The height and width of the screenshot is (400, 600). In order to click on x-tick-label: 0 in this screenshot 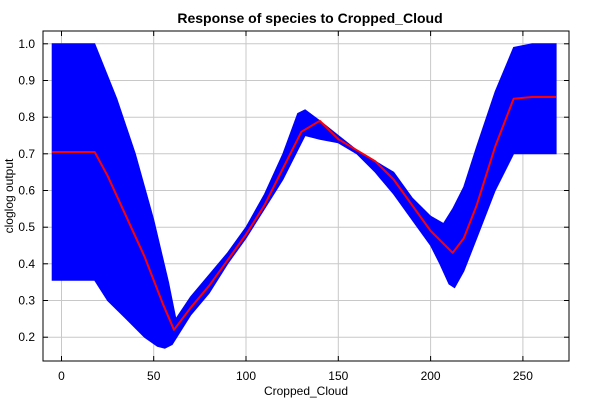, I will do `click(61, 376)`.